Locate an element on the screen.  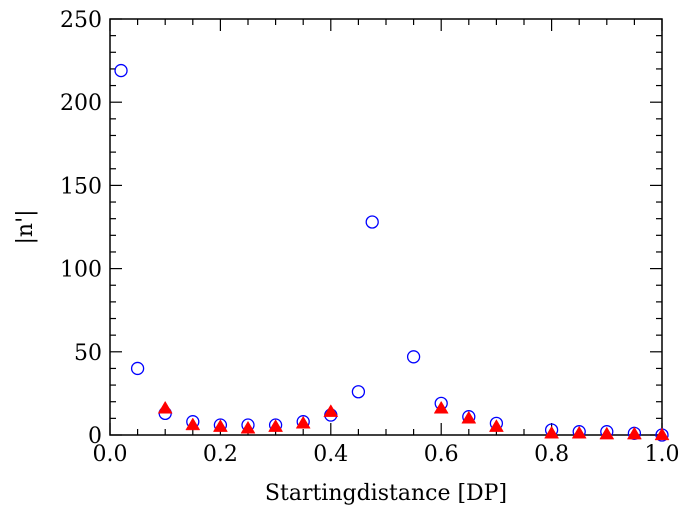
y-tick-label: 0 is located at coordinates (95, 436).